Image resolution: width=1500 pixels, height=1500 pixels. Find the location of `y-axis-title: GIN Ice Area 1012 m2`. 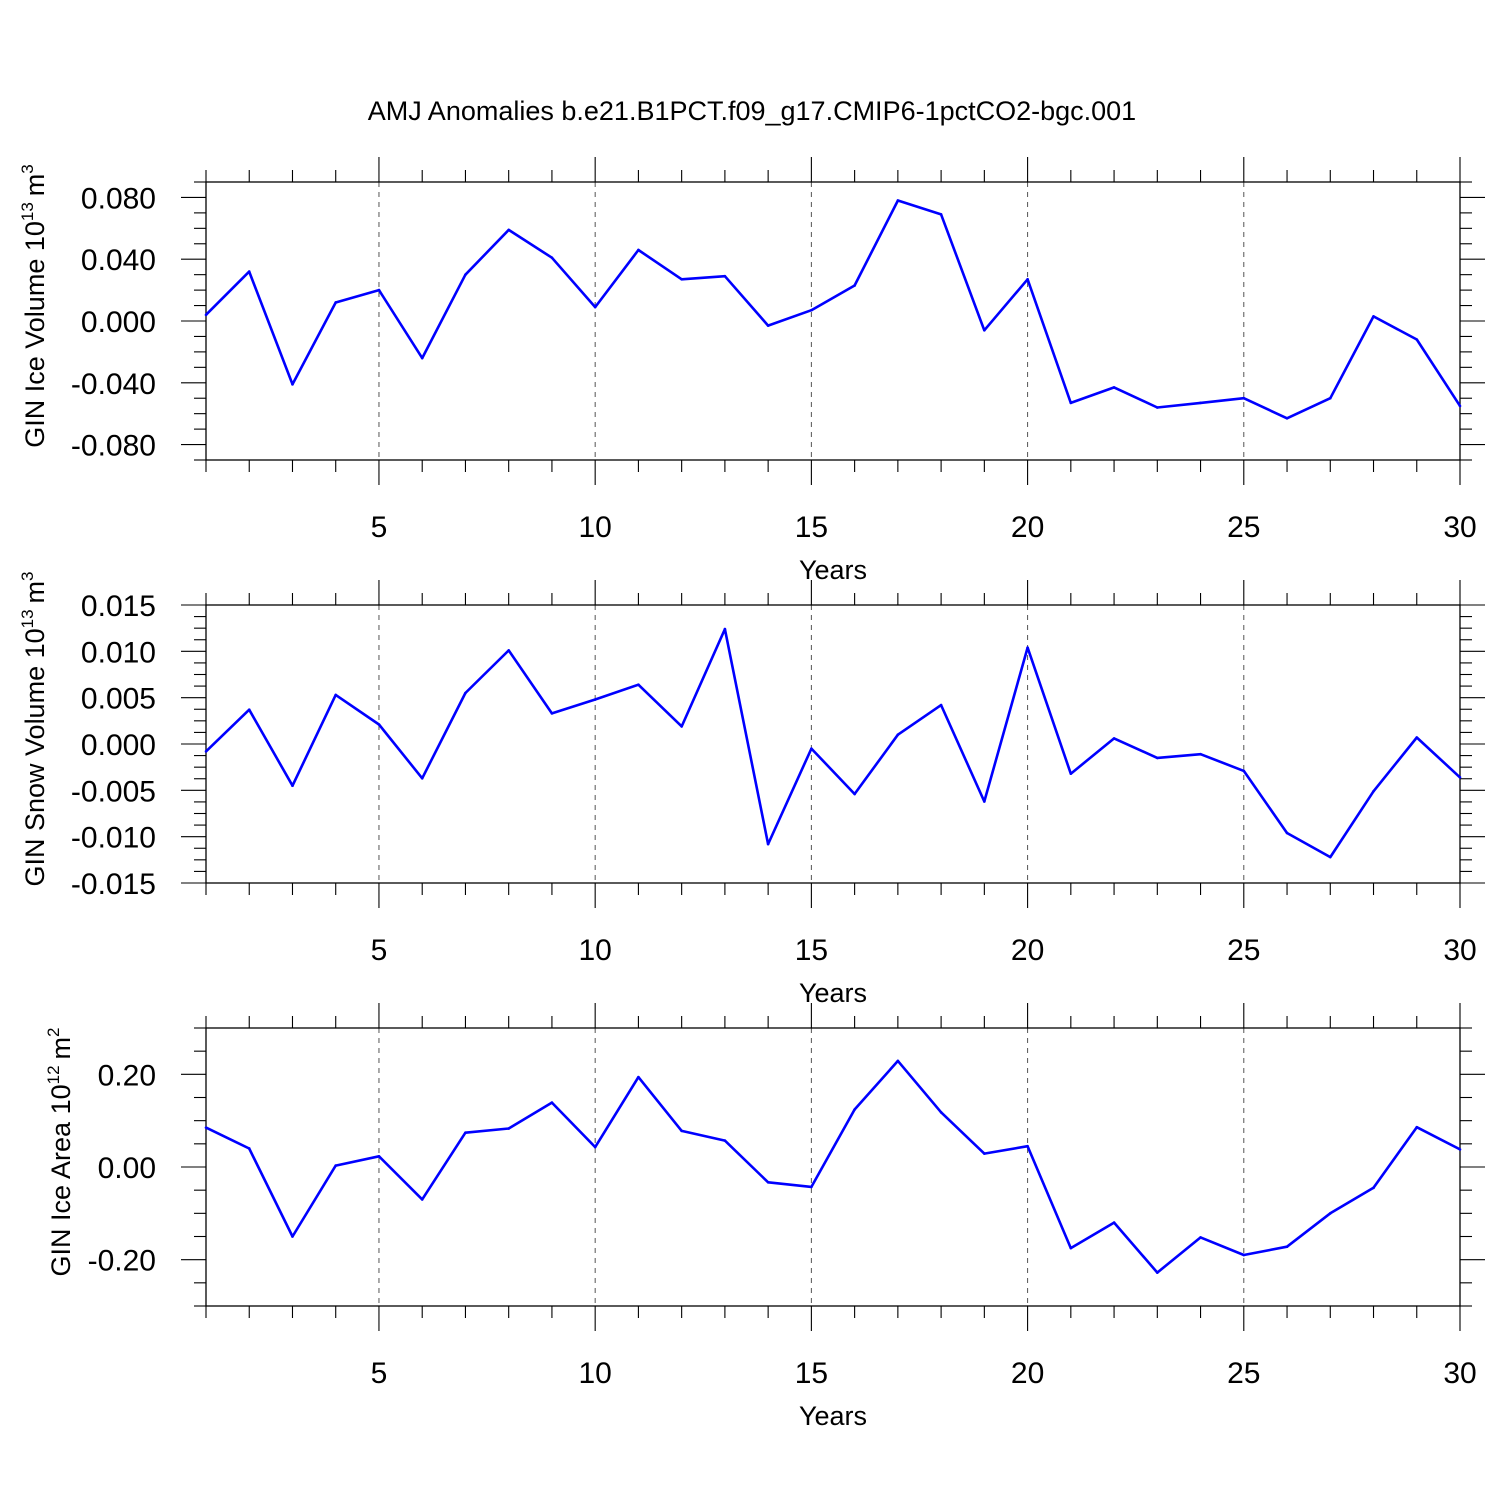

y-axis-title: GIN Ice Area 1012 m2 is located at coordinates (60, 1152).